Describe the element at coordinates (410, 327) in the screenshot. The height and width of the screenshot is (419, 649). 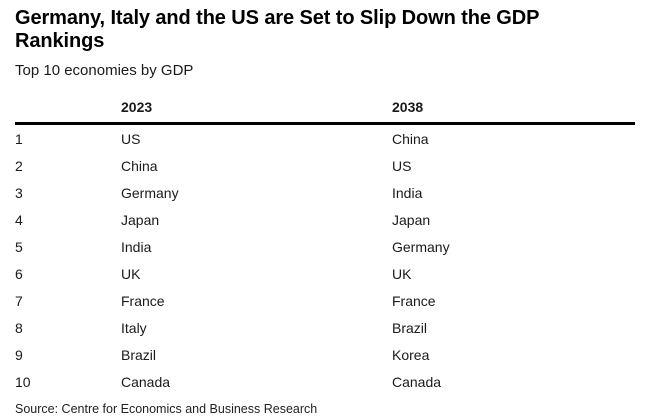
I see `economy-2038-cell: Brazil` at that location.